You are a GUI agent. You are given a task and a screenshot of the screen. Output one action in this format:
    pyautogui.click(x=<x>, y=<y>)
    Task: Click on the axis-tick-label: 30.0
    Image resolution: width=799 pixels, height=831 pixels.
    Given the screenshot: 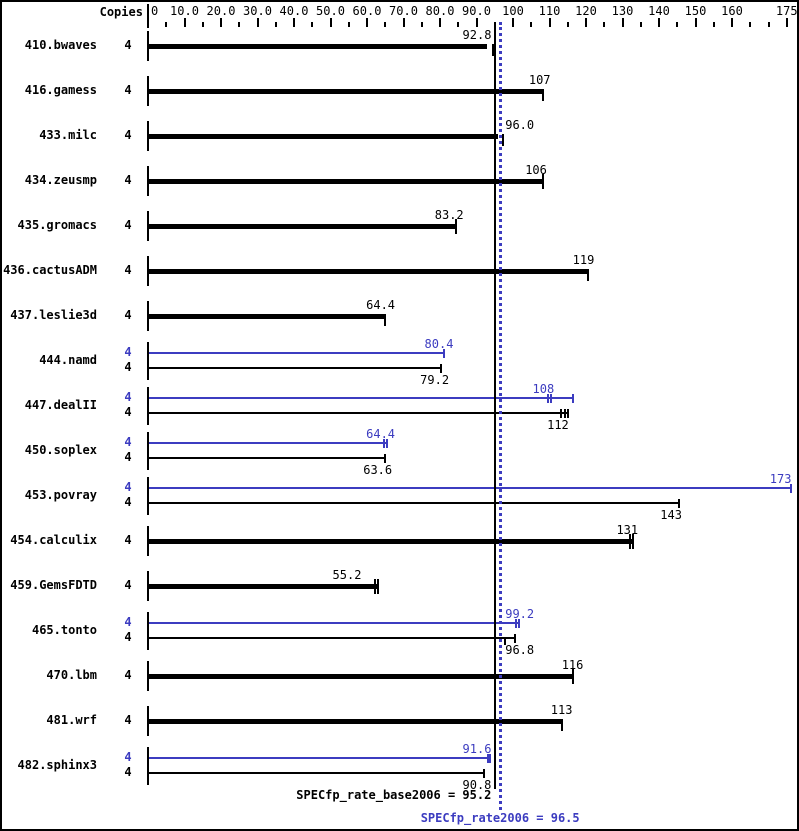 What is the action you would take?
    pyautogui.click(x=257, y=11)
    